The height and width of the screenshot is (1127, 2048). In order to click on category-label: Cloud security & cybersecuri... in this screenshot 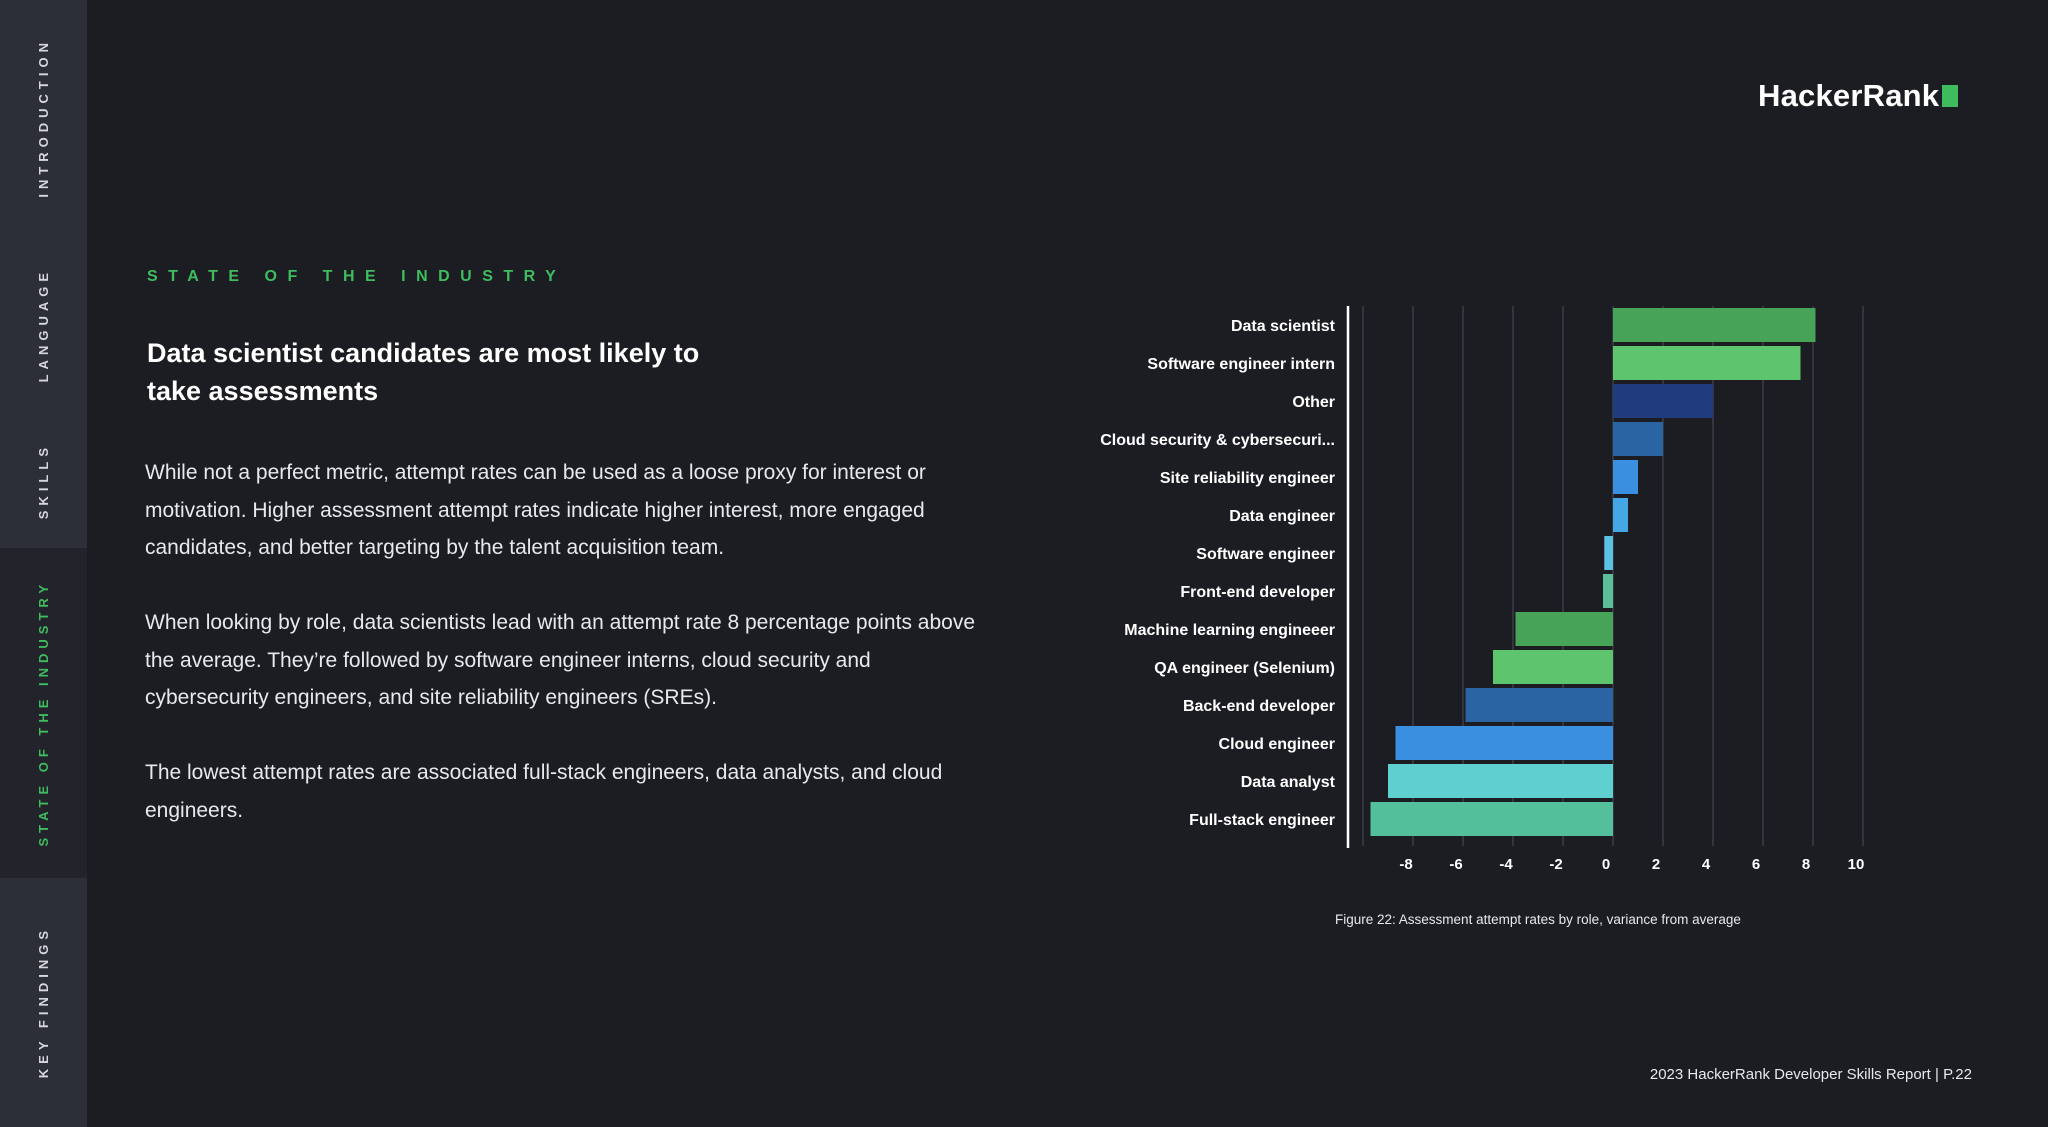, I will do `click(1217, 440)`.